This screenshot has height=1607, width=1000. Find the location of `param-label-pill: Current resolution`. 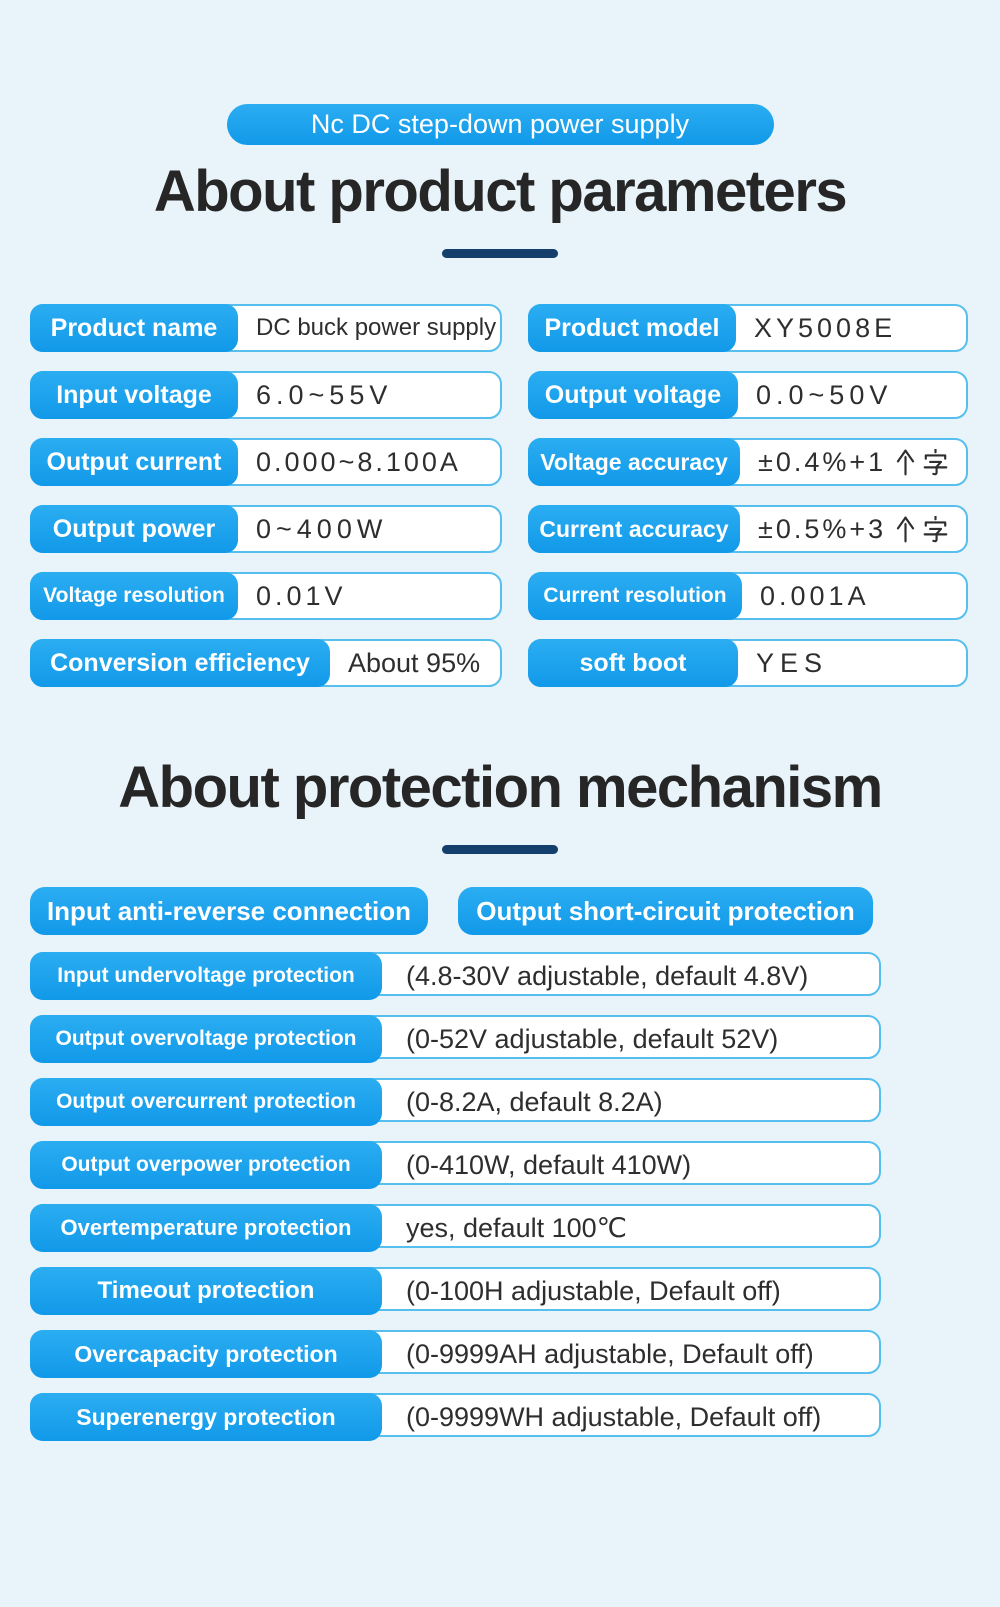

param-label-pill: Current resolution is located at coordinates (635, 596).